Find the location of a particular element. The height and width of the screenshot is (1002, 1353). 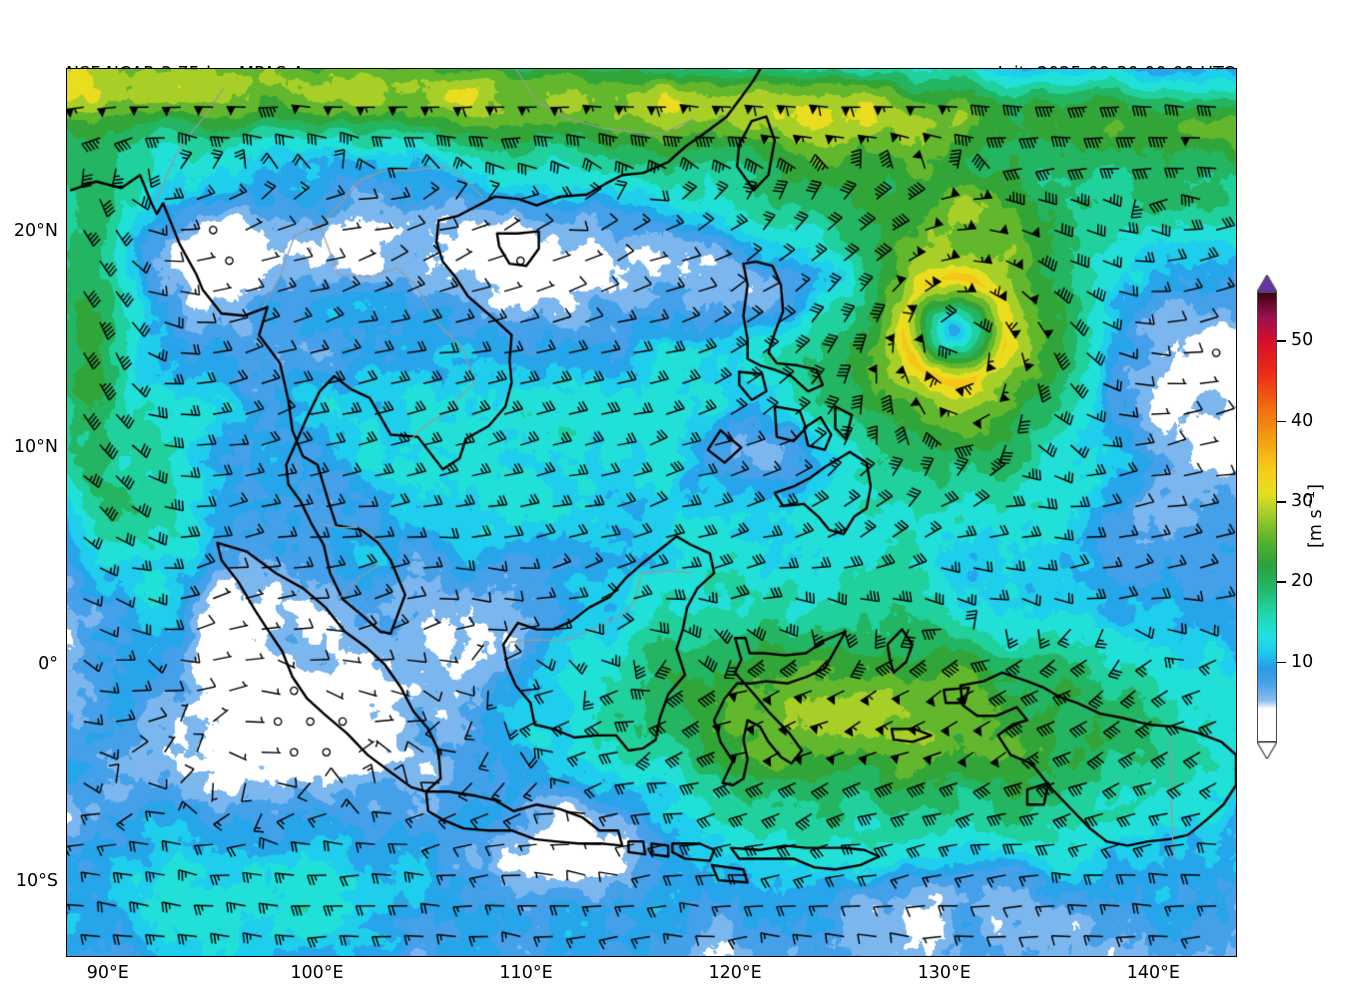

colorbar-tick-label-30: 30 is located at coordinates (1302, 500).